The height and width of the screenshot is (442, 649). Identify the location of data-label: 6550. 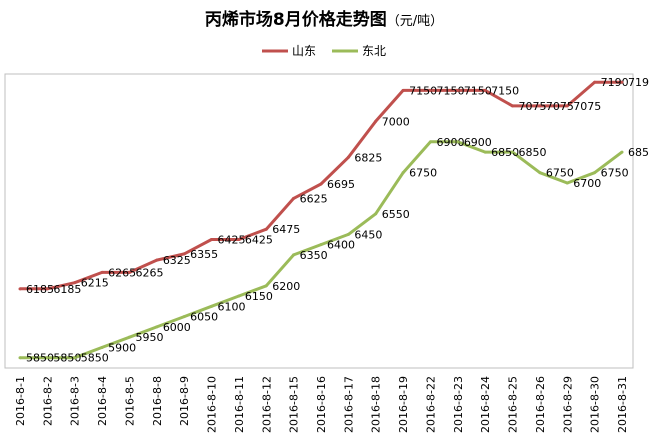
(396, 214).